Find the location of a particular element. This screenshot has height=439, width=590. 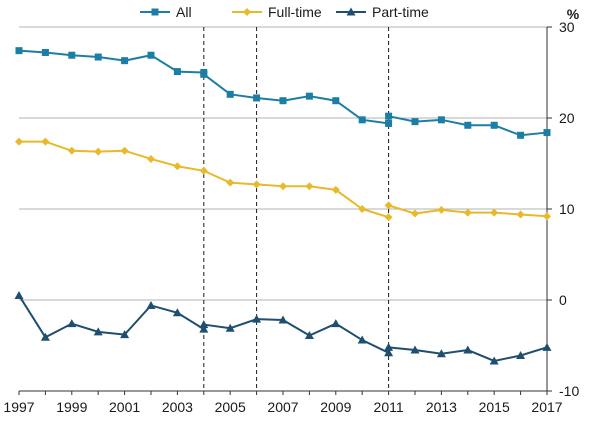

x-tick-label: 1999 is located at coordinates (71, 407).